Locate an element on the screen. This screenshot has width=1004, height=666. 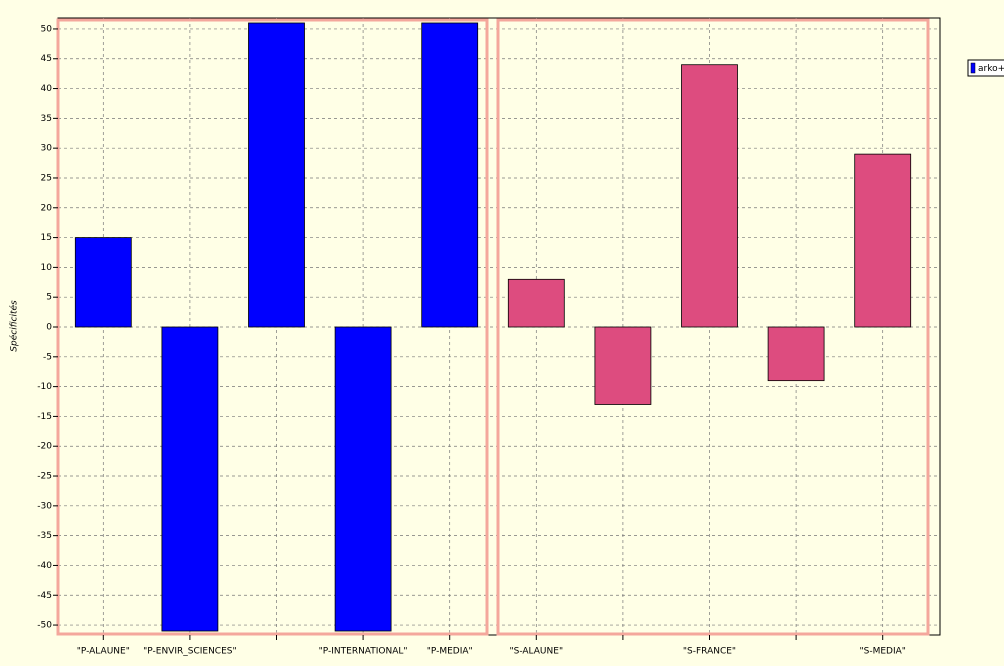
y-tick-label: -25 is located at coordinates (44, 477).